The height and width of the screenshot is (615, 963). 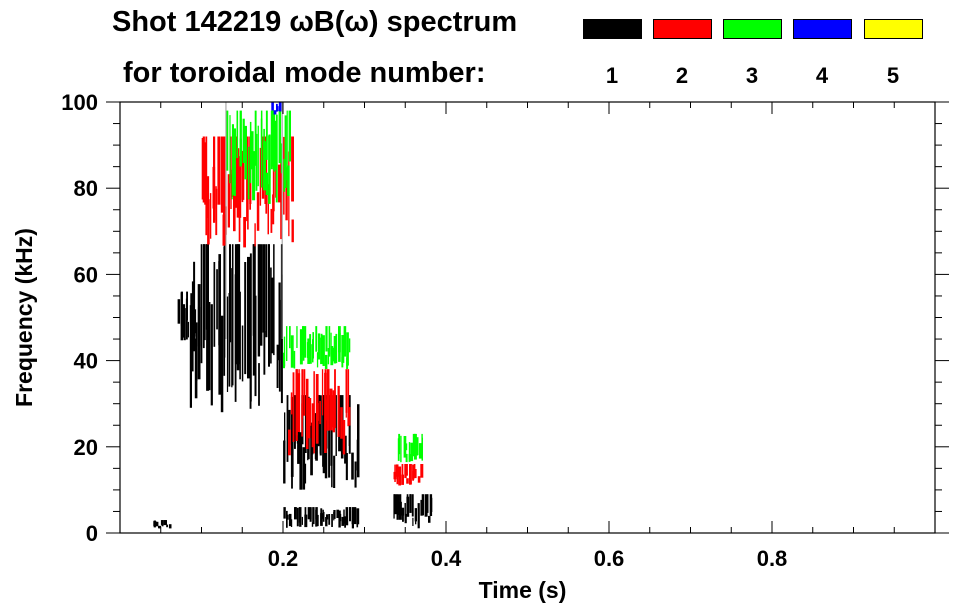 What do you see at coordinates (283, 558) in the screenshot?
I see `x-tick-label: 0.2` at bounding box center [283, 558].